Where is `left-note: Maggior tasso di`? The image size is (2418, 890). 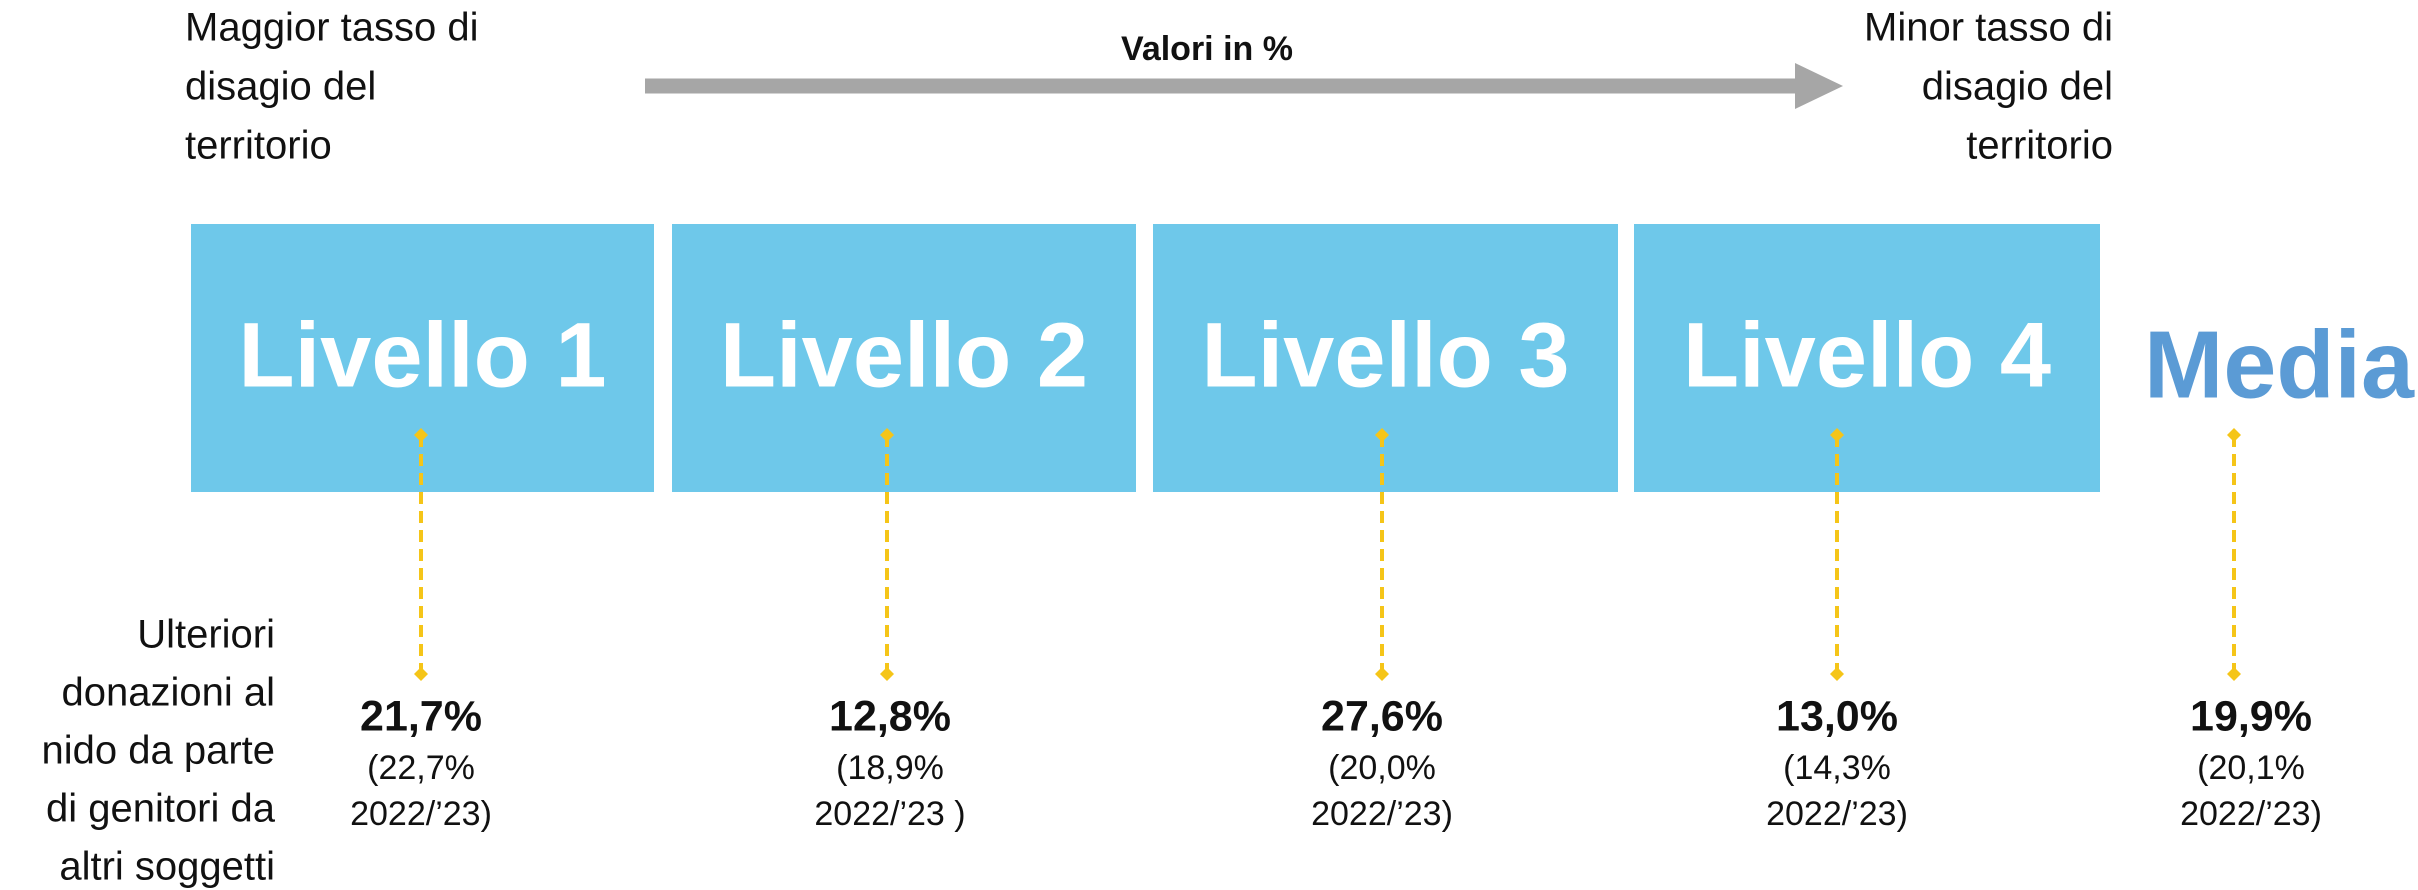 left-note: Maggior tasso di is located at coordinates (331, 28).